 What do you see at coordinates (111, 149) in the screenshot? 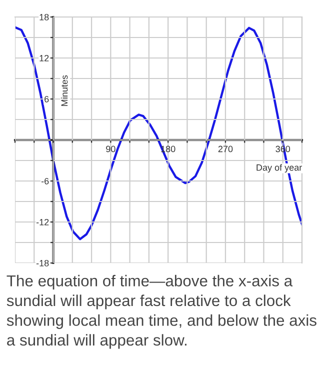
I see `x-tick-label: 90` at bounding box center [111, 149].